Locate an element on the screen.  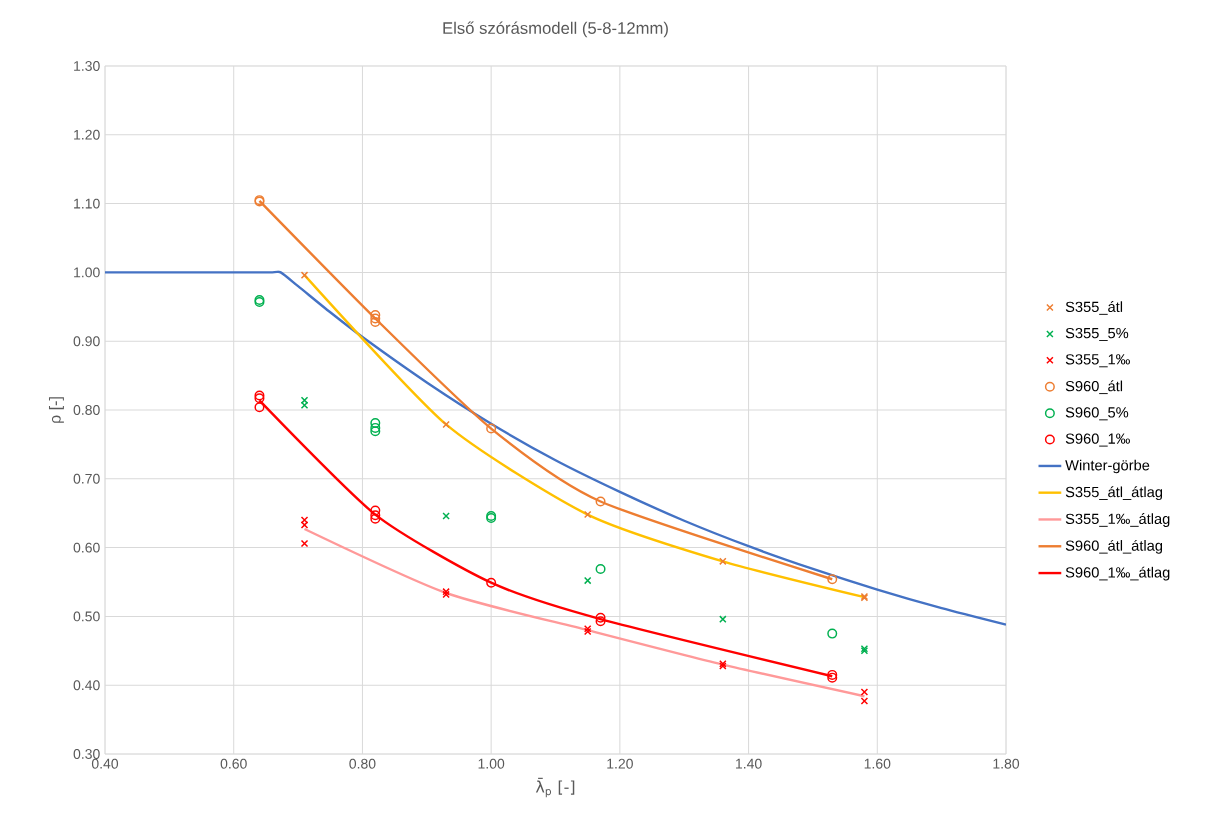
x-tick-label: 0.60 is located at coordinates (233, 763).